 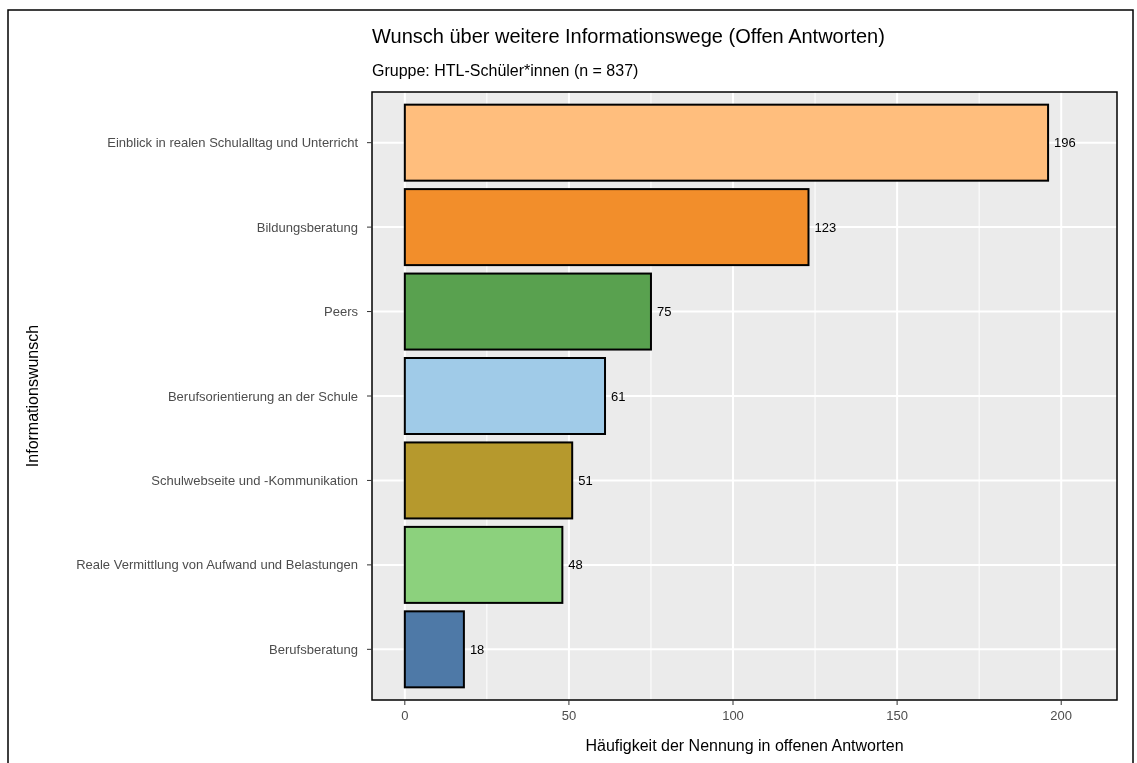 I want to click on y-tick-label: Berufsberatung, so click(x=313, y=649).